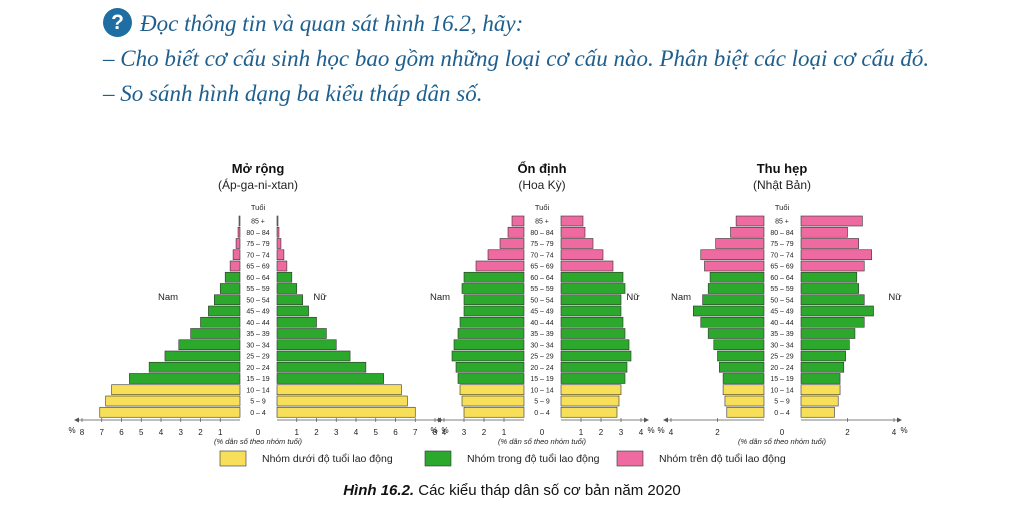  I want to click on age-label: 5 – 9, so click(782, 402).